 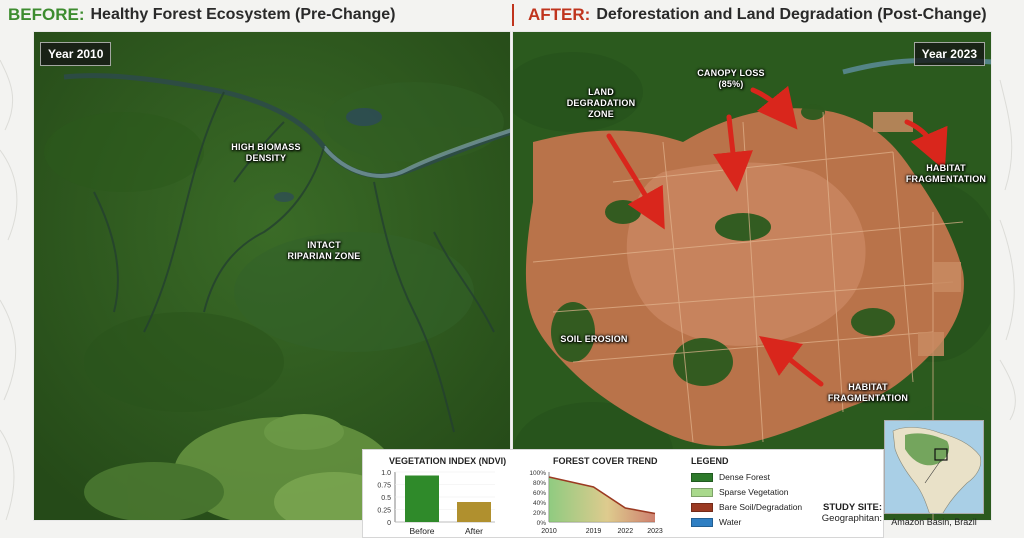 I want to click on forest-cover-chart: 100% 80% 60% 40% 20% 0%2010 2019 2022 2023, so click(x=596, y=502).